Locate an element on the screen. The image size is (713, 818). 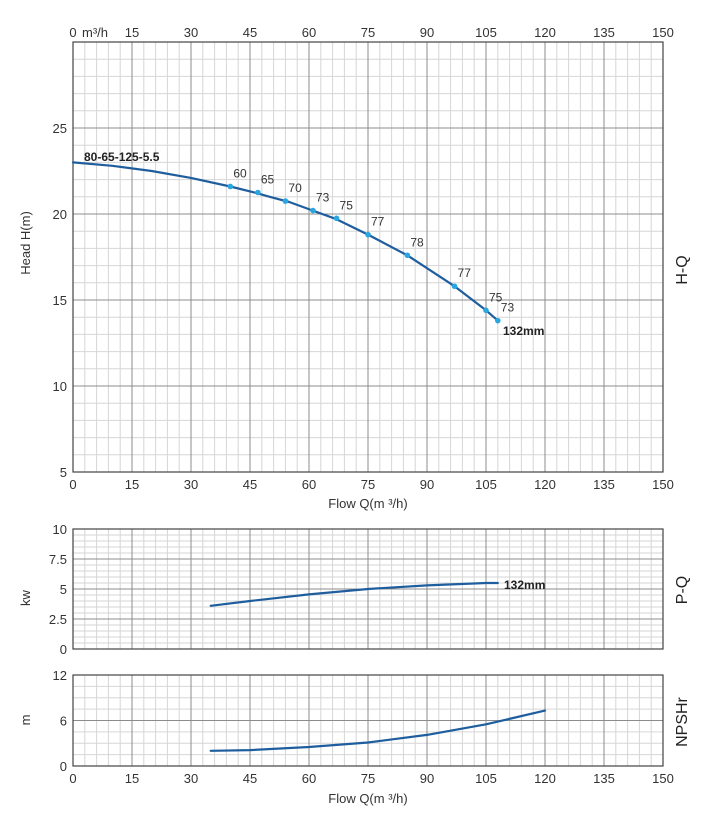
efficiency-label: 65 is located at coordinates (268, 180).